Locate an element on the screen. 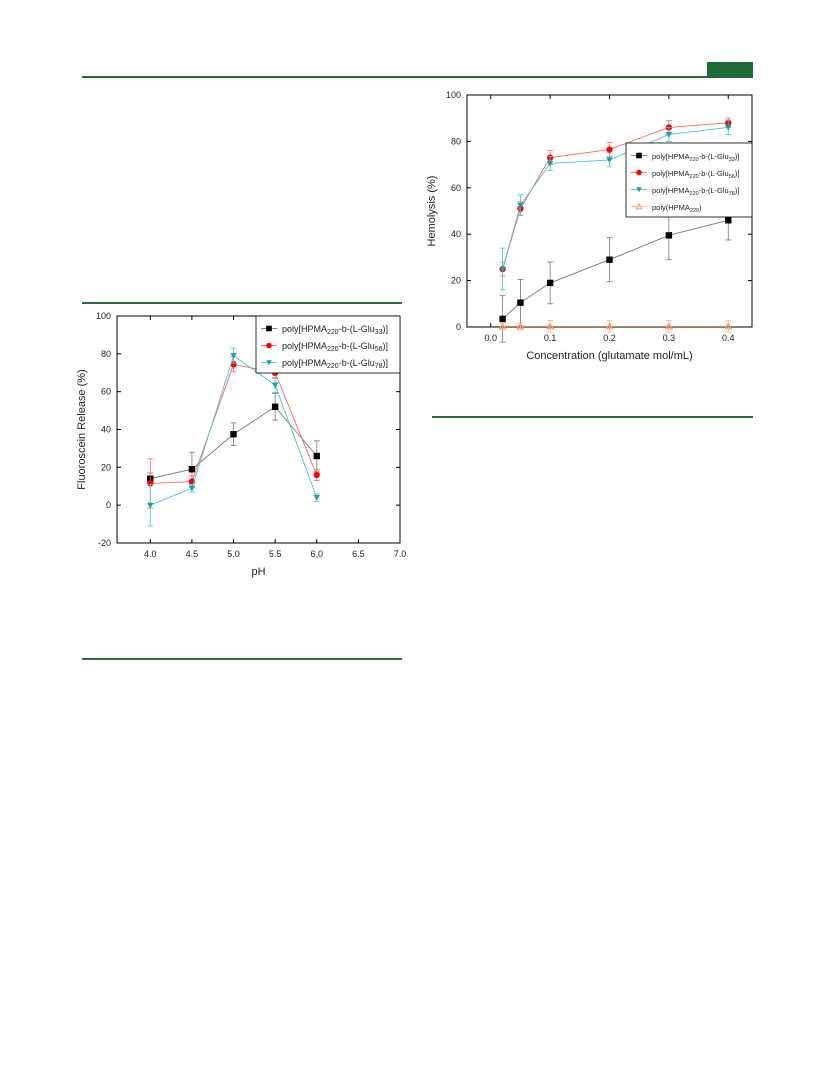  ph-yaxis-label: Fluoroscein Release (%) is located at coordinates (82, 429).